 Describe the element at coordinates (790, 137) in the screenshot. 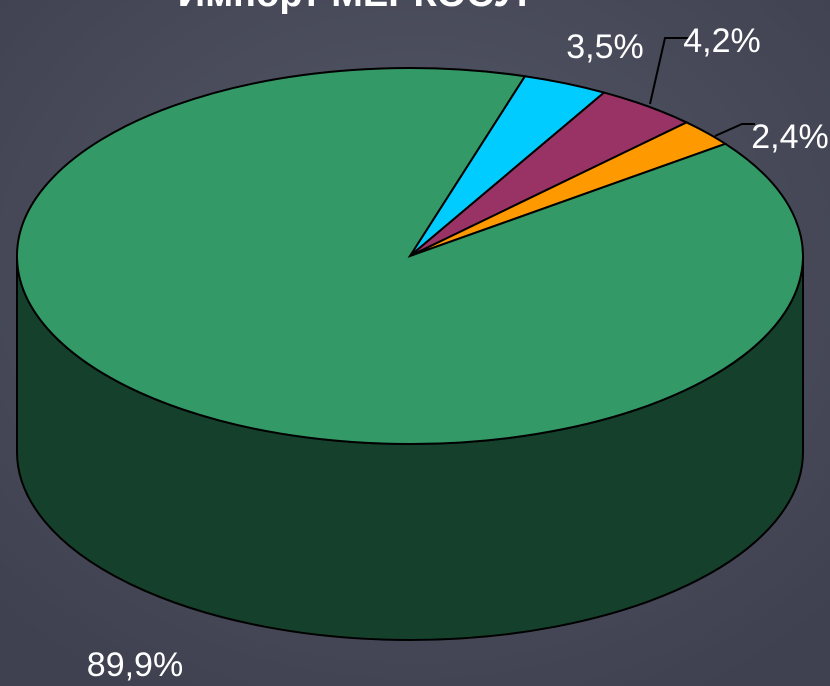

I see `data-label: 2,4%` at that location.